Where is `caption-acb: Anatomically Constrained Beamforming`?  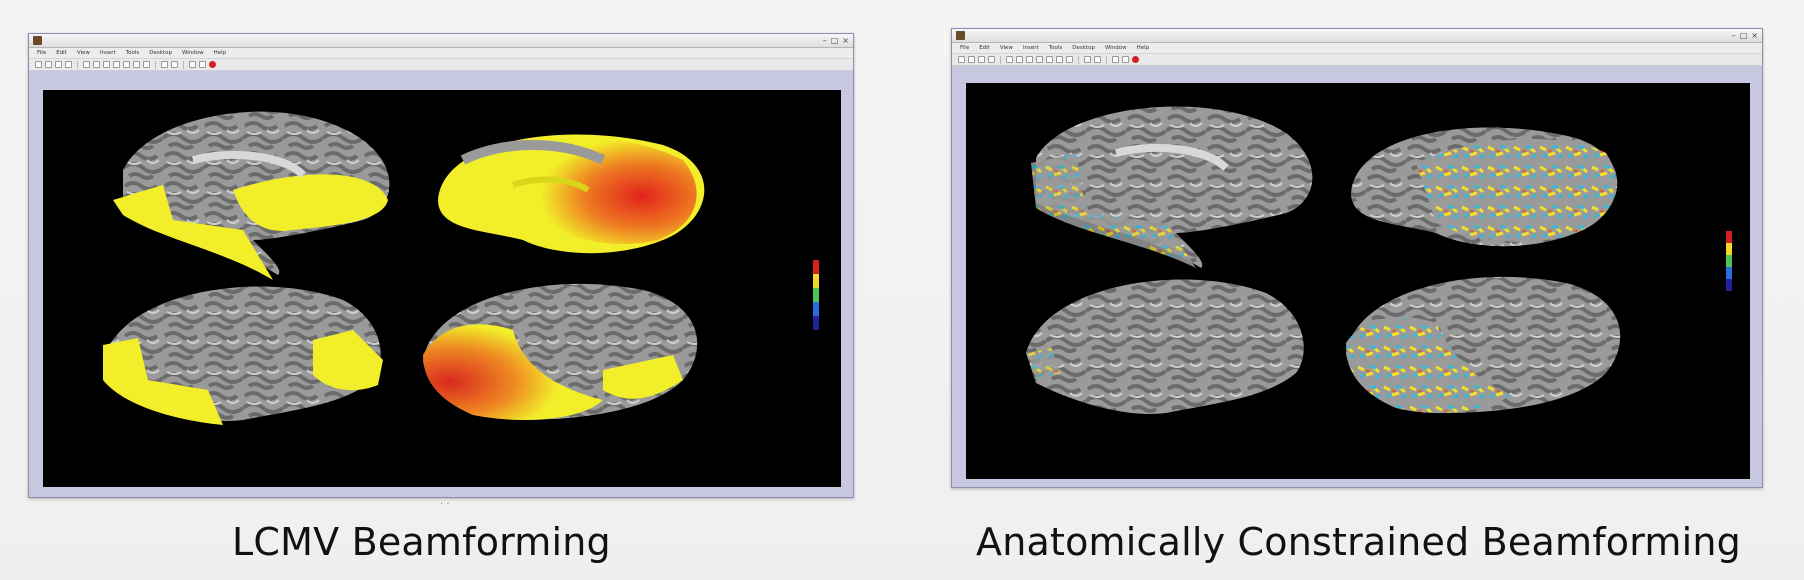 caption-acb: Anatomically Constrained Beamforming is located at coordinates (1358, 542).